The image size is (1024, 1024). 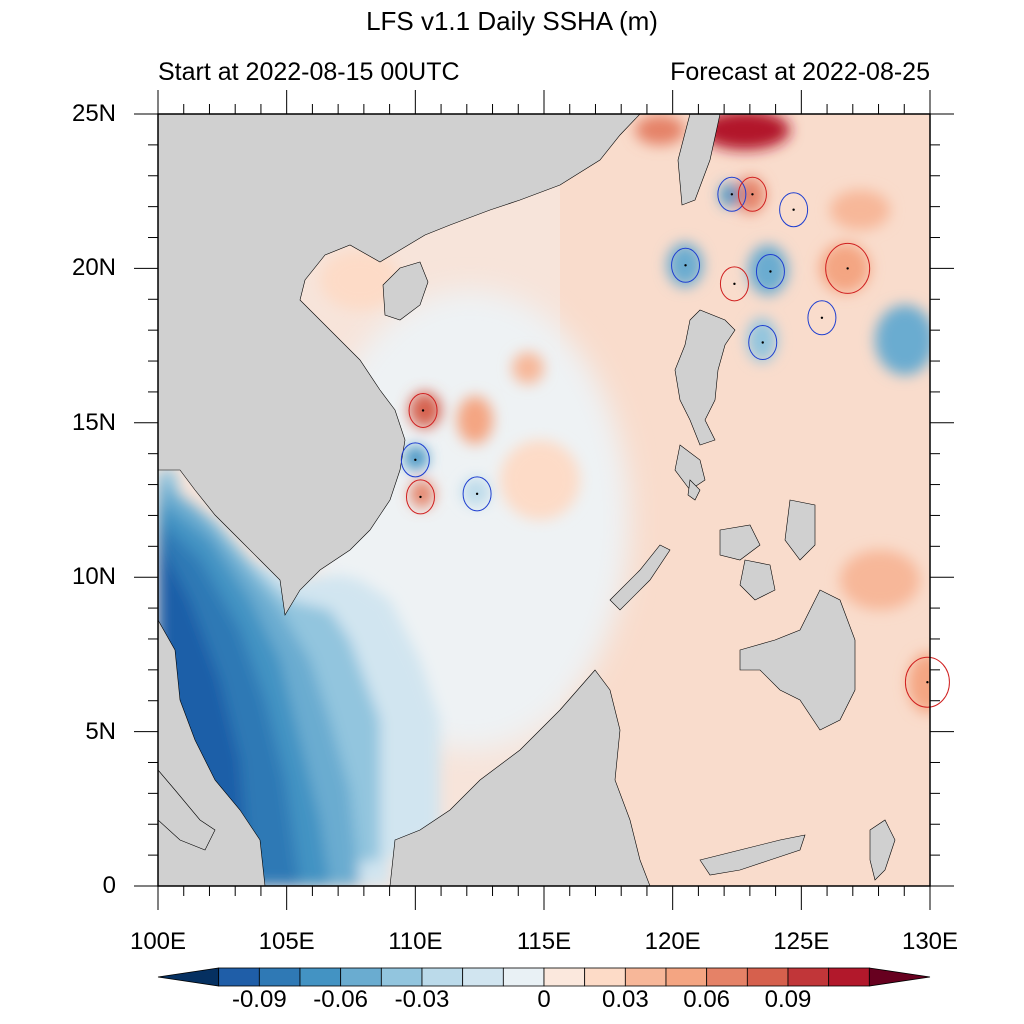 I want to click on land-sulawesi-north, so click(x=752, y=855).